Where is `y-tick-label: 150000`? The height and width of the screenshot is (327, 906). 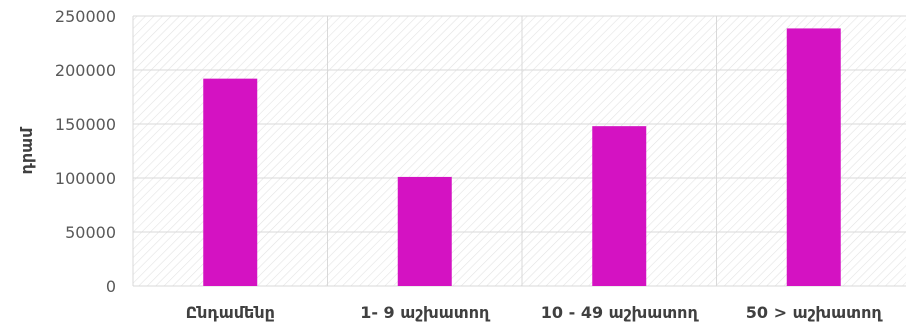 y-tick-label: 150000 is located at coordinates (85, 124).